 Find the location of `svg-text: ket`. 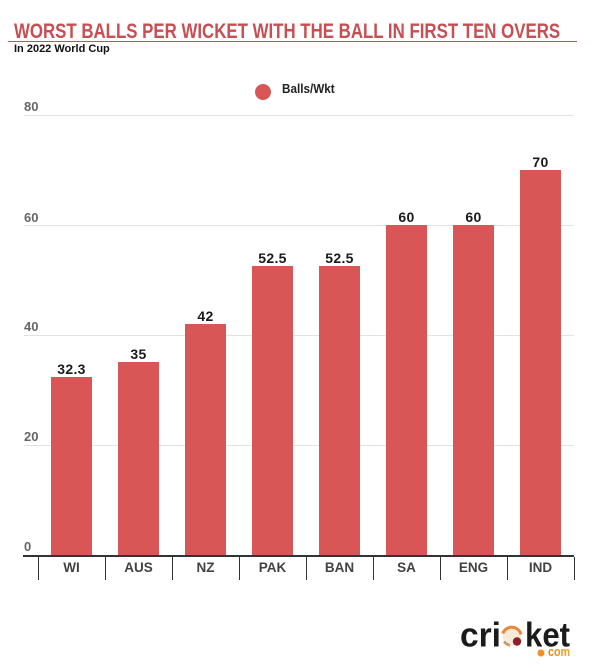

svg-text: ket is located at coordinates (547, 635).